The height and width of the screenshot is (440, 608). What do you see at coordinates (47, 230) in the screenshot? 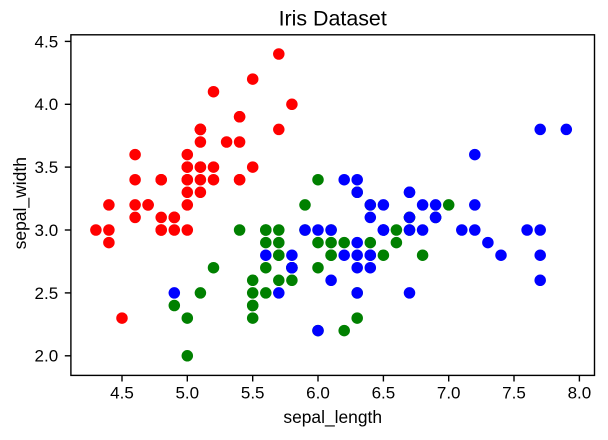
I see `svg-text: 3.0` at bounding box center [47, 230].